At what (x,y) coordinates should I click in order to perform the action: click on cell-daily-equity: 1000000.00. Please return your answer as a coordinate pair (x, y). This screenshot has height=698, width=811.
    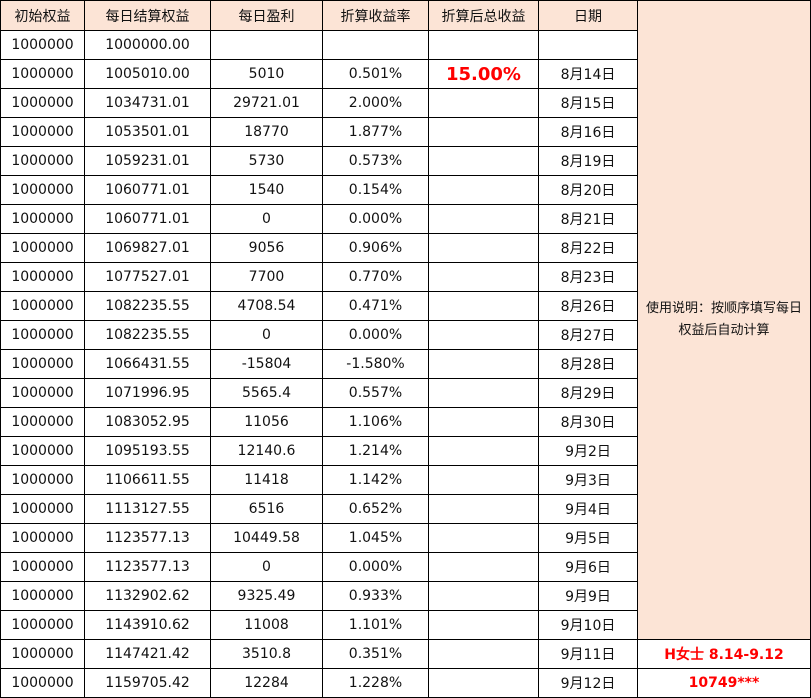
    Looking at the image, I should click on (147, 45).